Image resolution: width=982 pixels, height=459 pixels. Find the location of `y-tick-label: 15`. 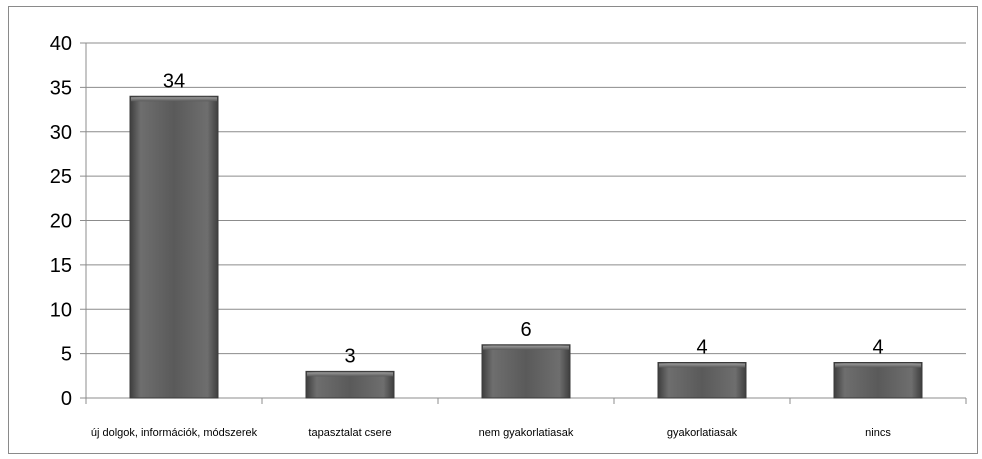

y-tick-label: 15 is located at coordinates (61, 266).